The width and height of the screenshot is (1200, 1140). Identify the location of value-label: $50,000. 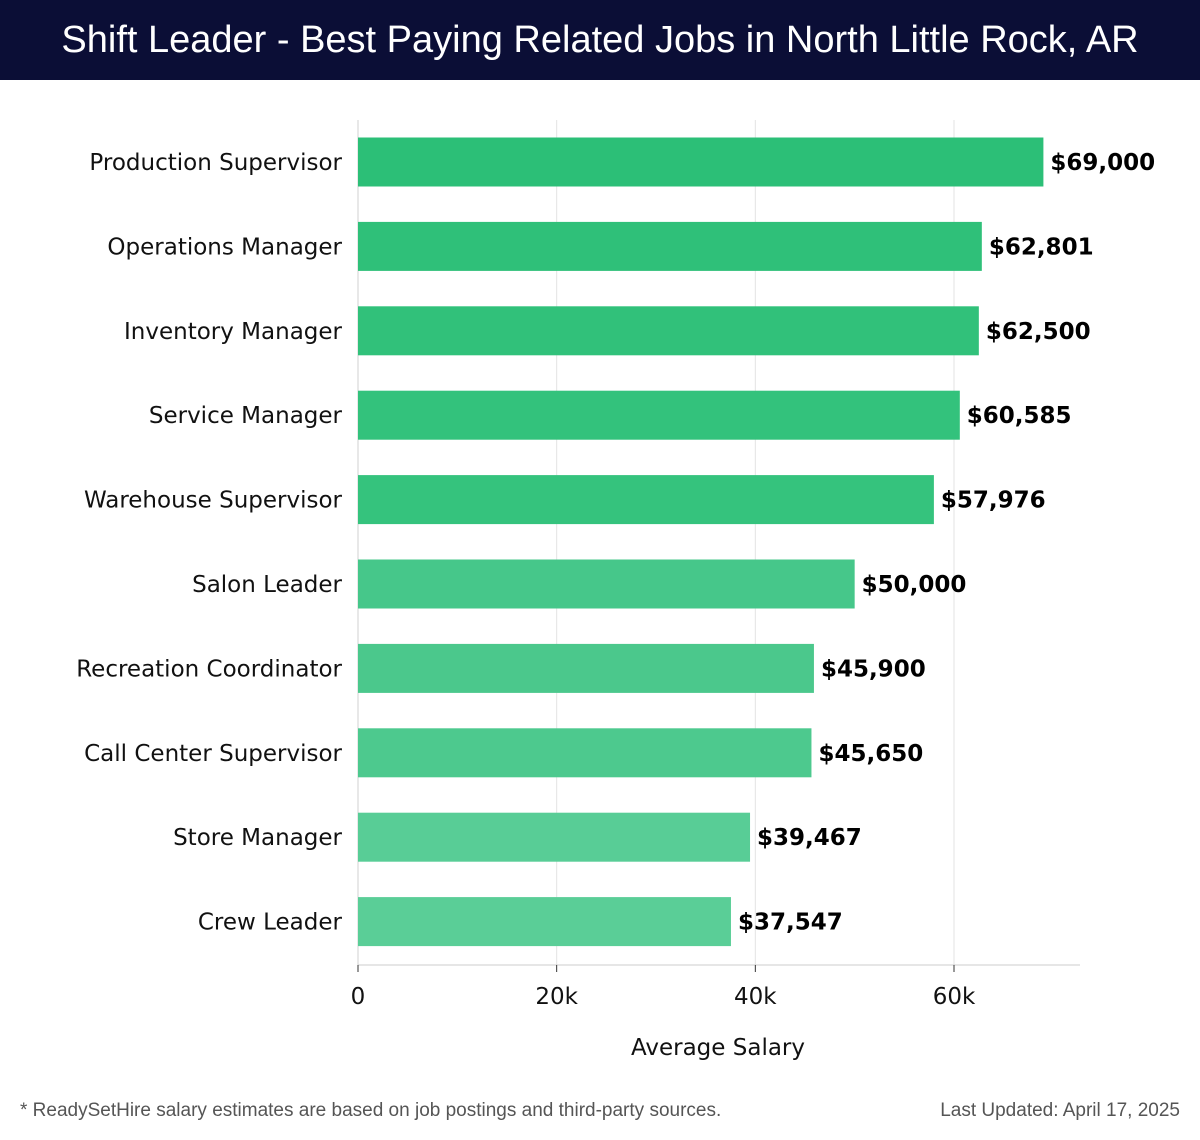
(914, 585).